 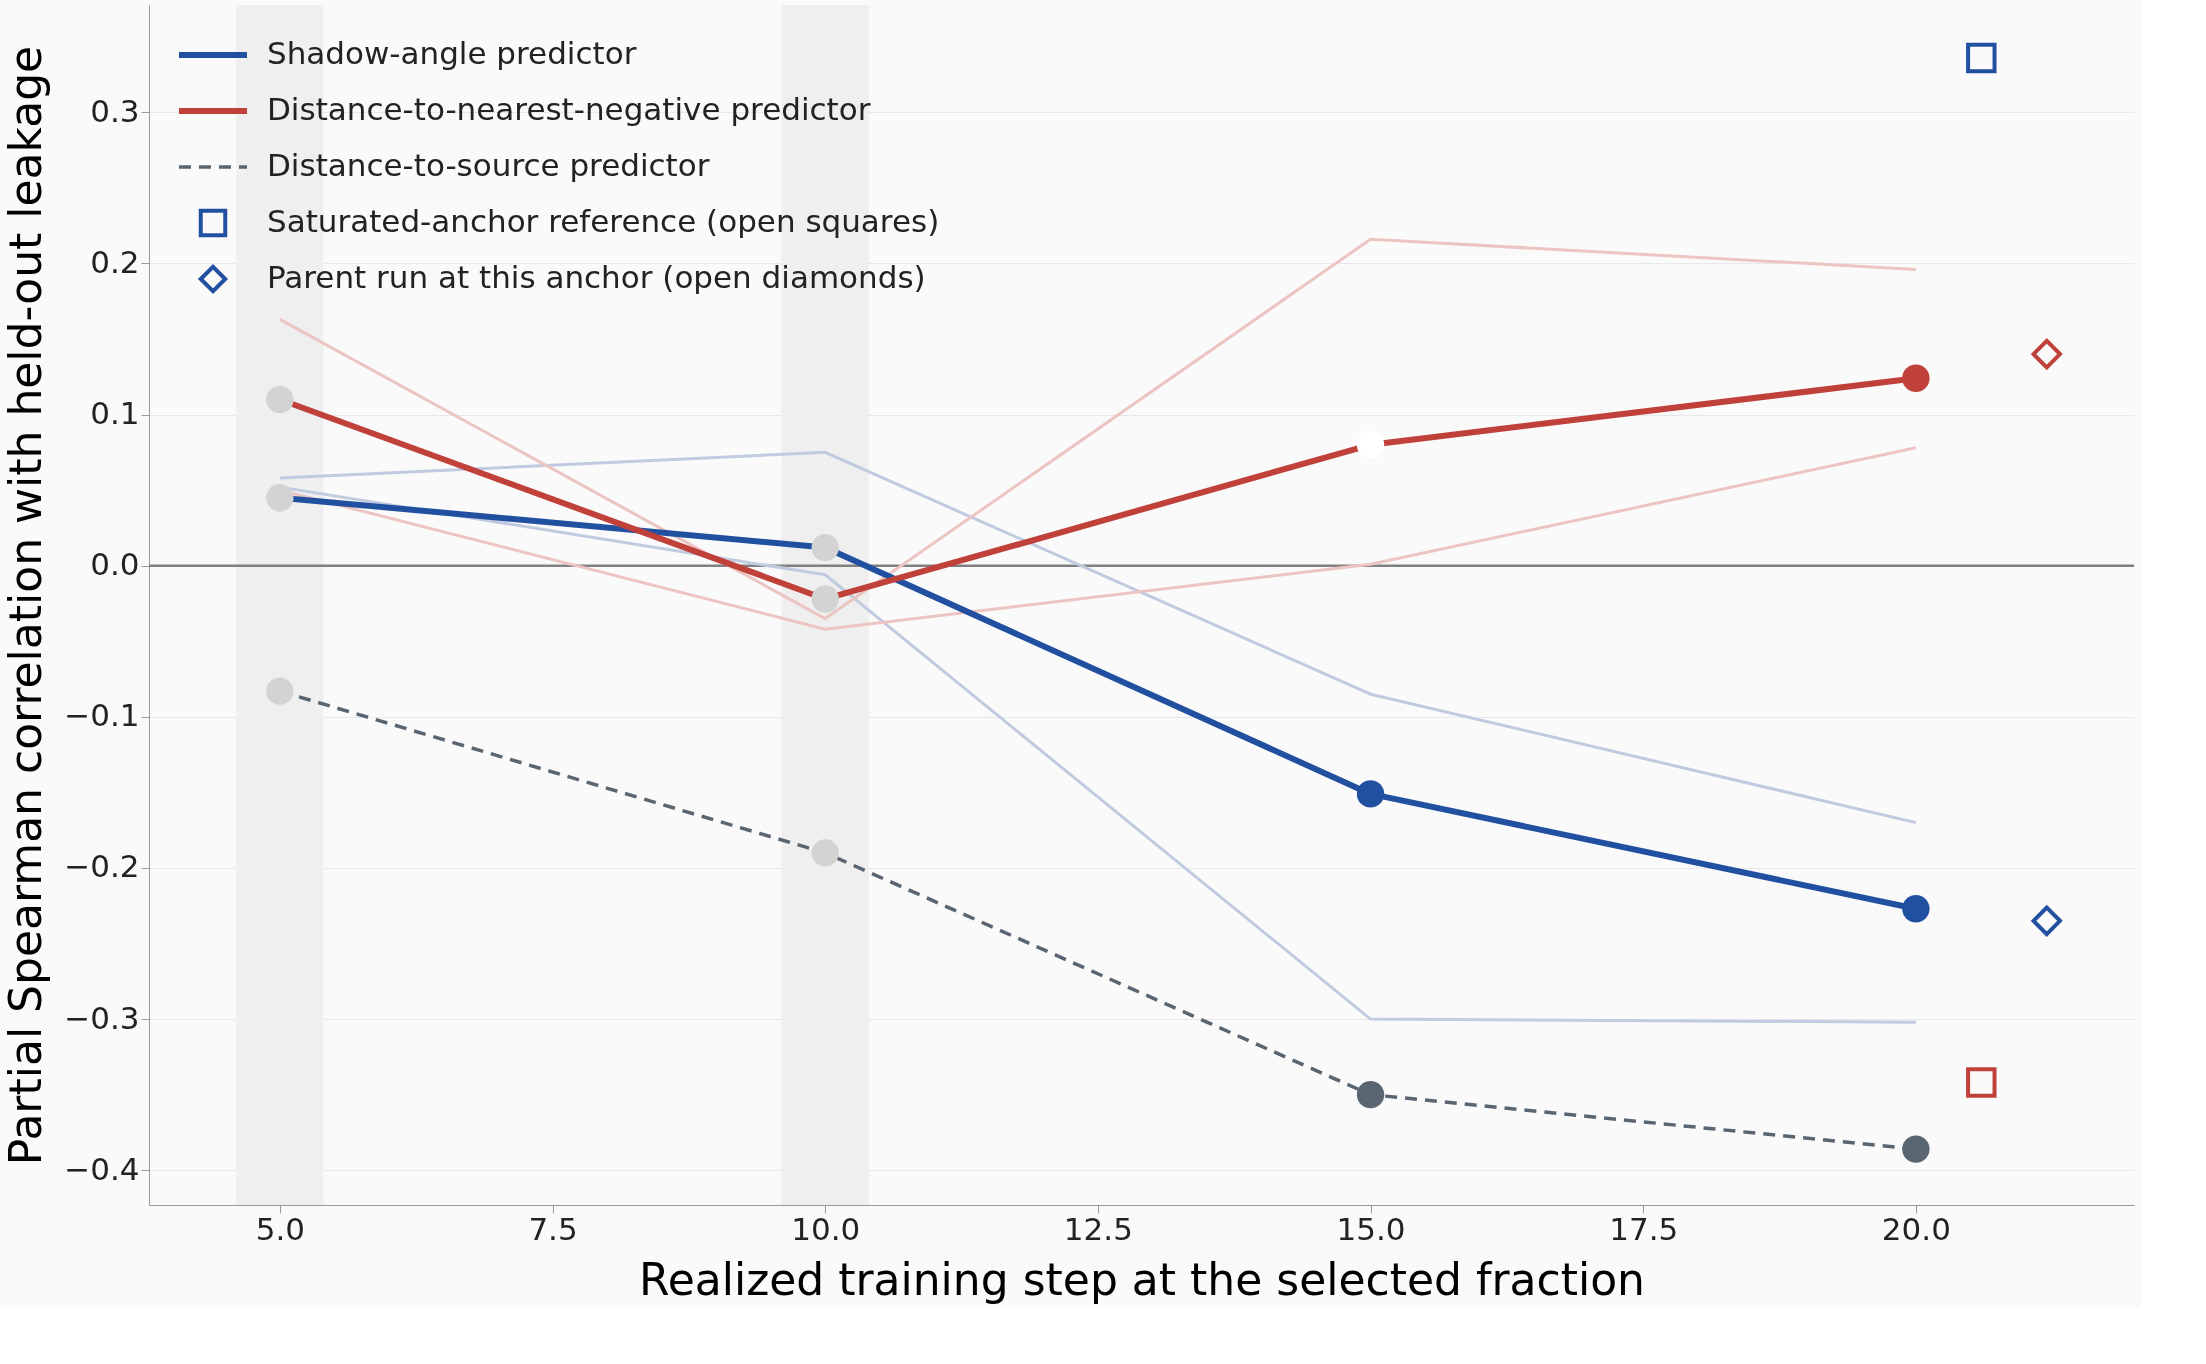 What do you see at coordinates (1142, 1279) in the screenshot?
I see `x-axis-title: Realized training step at the selected fraction` at bounding box center [1142, 1279].